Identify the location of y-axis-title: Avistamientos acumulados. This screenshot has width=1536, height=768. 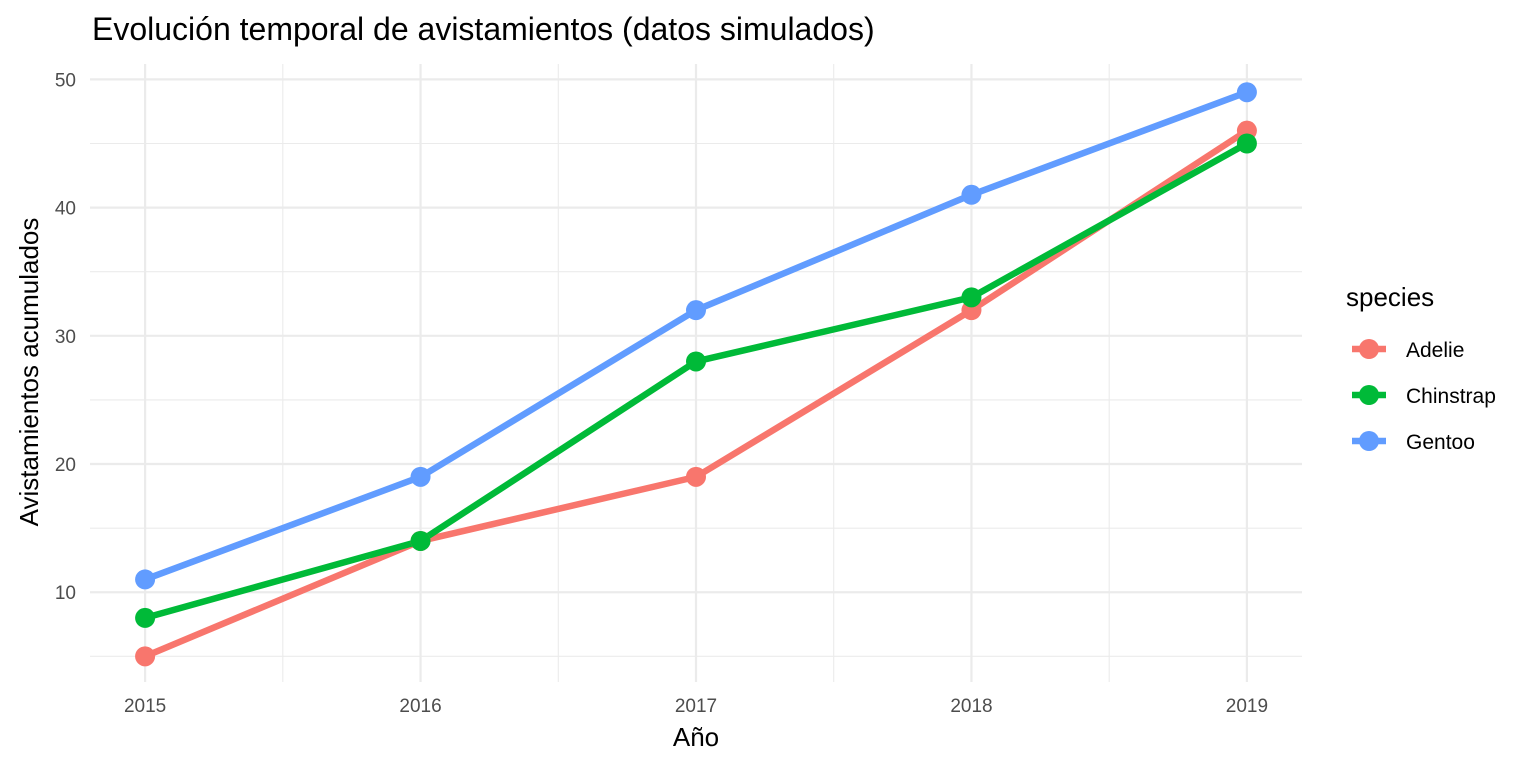
(29, 372).